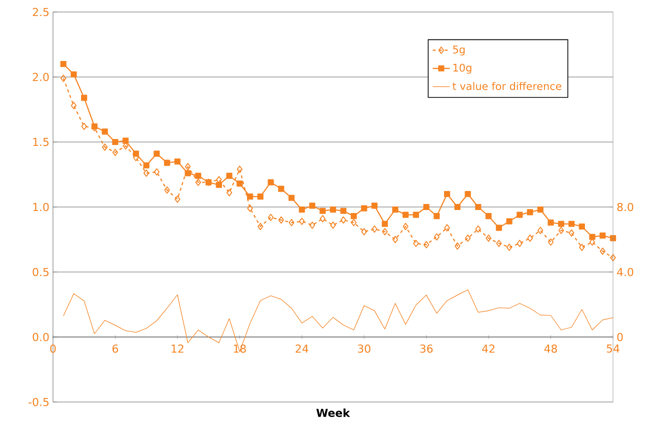  I want to click on x-tick-label: 24, so click(302, 348).